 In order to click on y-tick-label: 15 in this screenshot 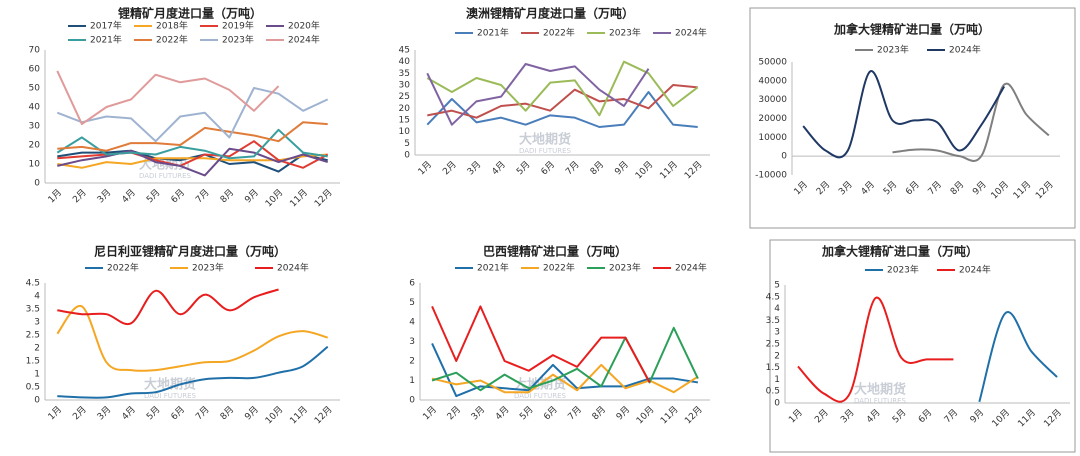, I will do `click(404, 121)`.